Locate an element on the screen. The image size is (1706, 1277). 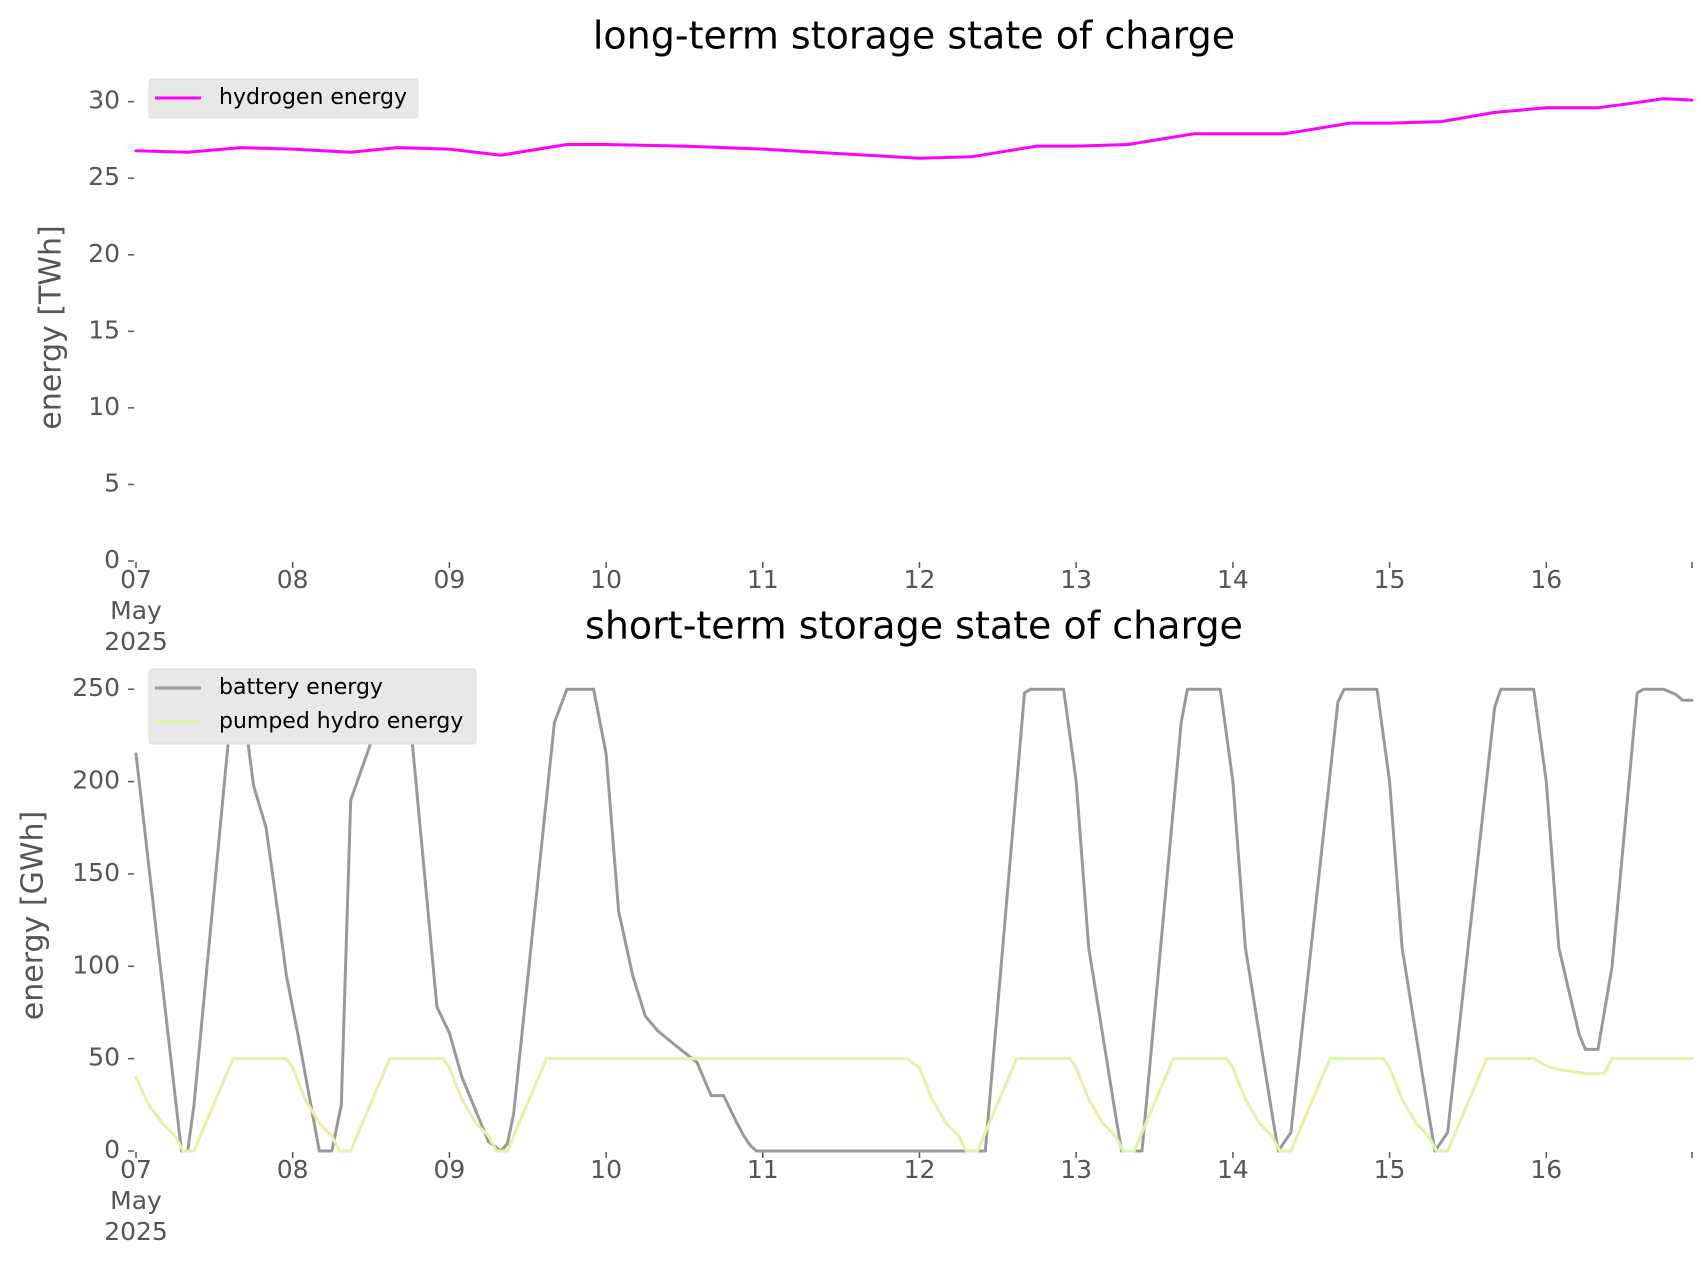
chart-title: short-term storage state of charge is located at coordinates (914, 626).